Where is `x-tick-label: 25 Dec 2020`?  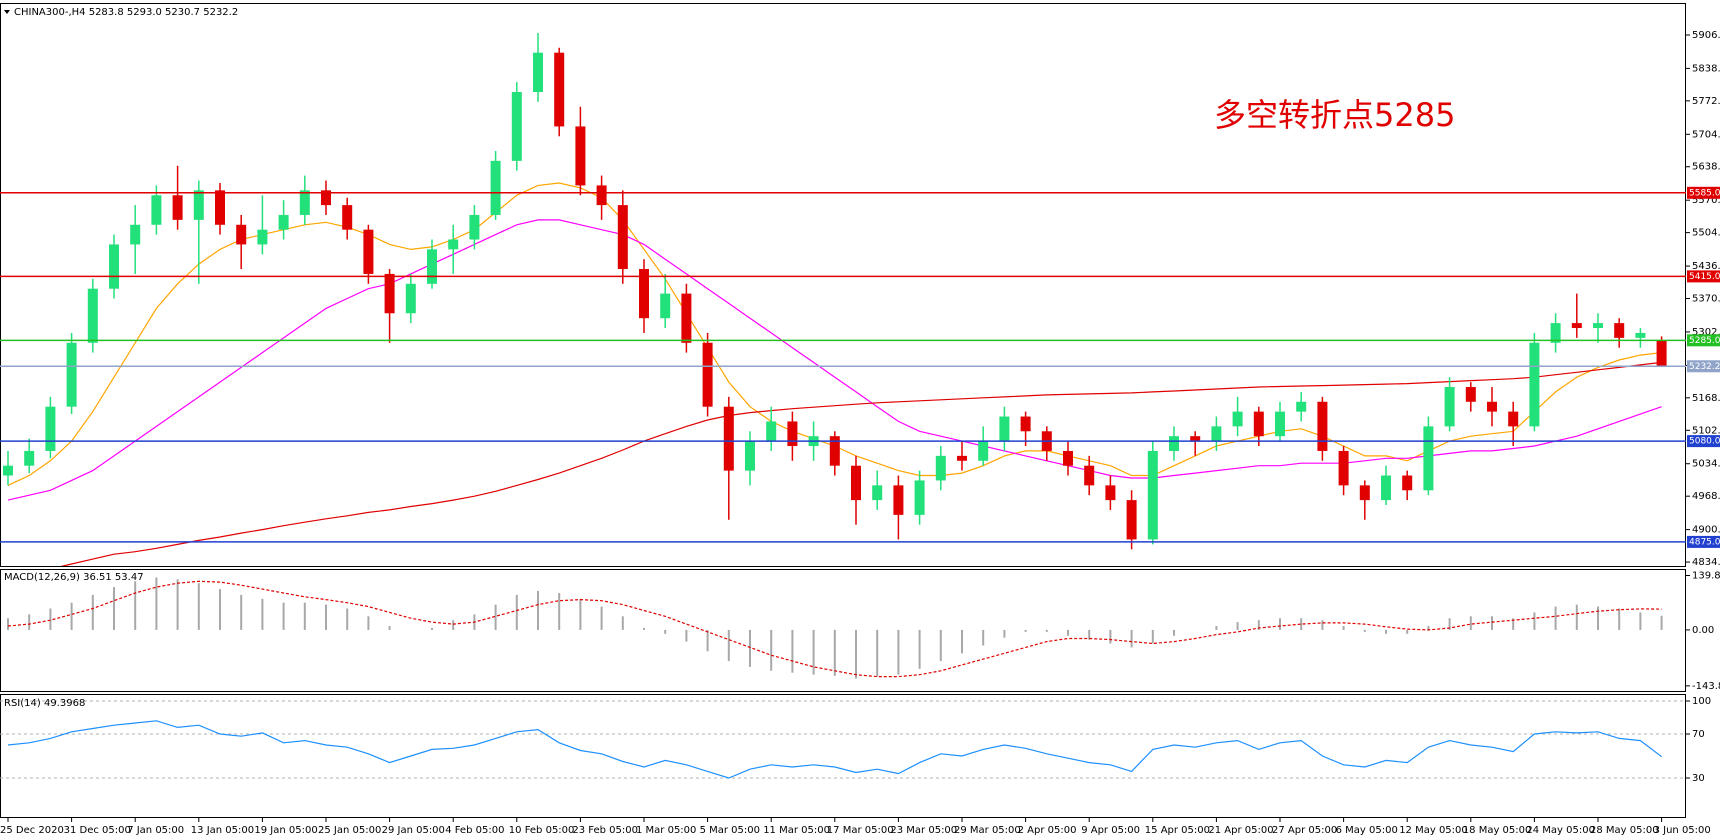 x-tick-label: 25 Dec 2020 is located at coordinates (32, 830).